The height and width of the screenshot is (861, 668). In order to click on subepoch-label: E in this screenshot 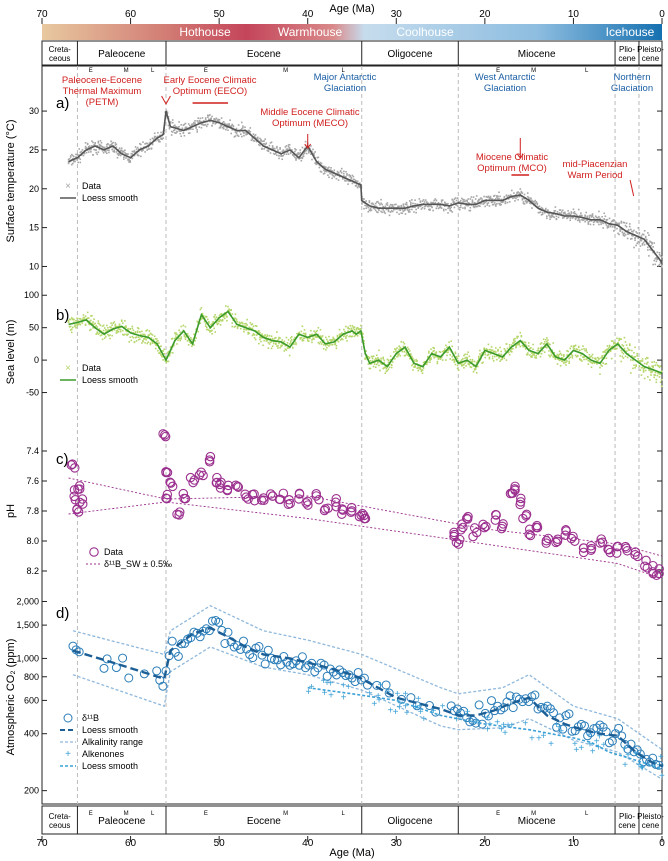, I will do `click(206, 71)`.